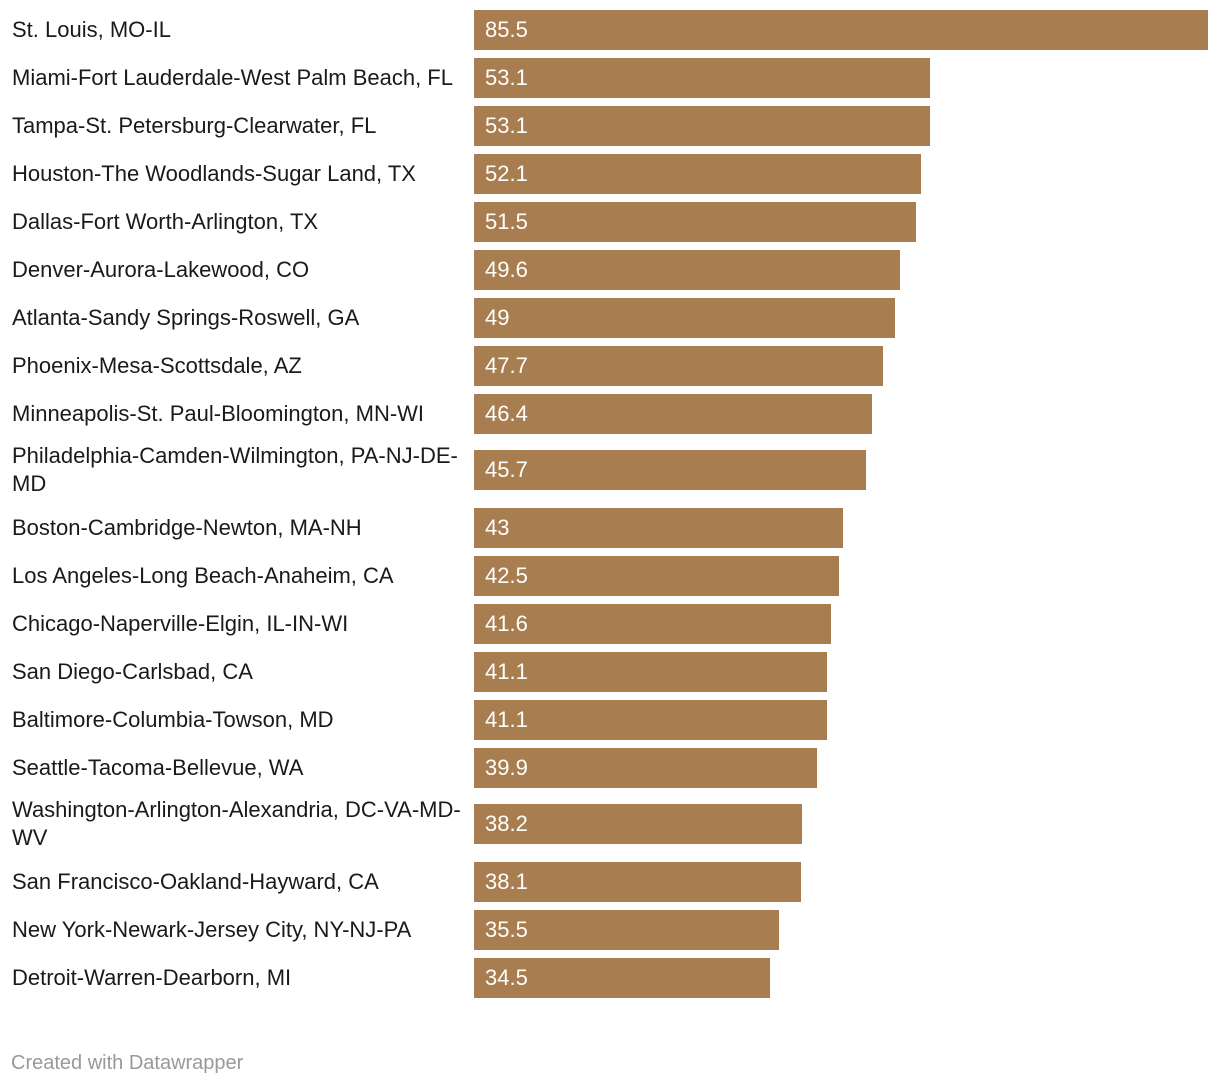  I want to click on bar-value-label: 51.5, so click(506, 221).